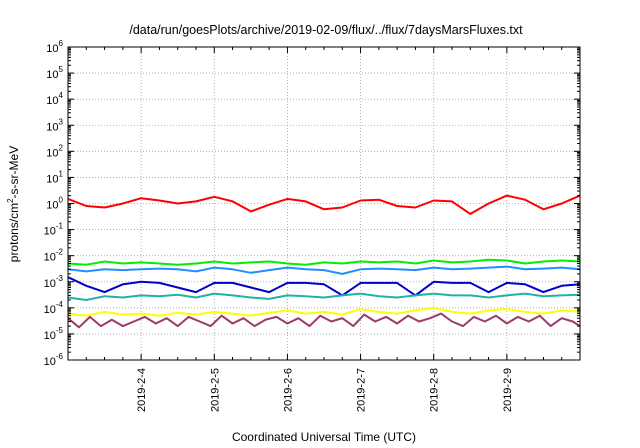  I want to click on x-tick-label: 2019-2-9, so click(508, 390).